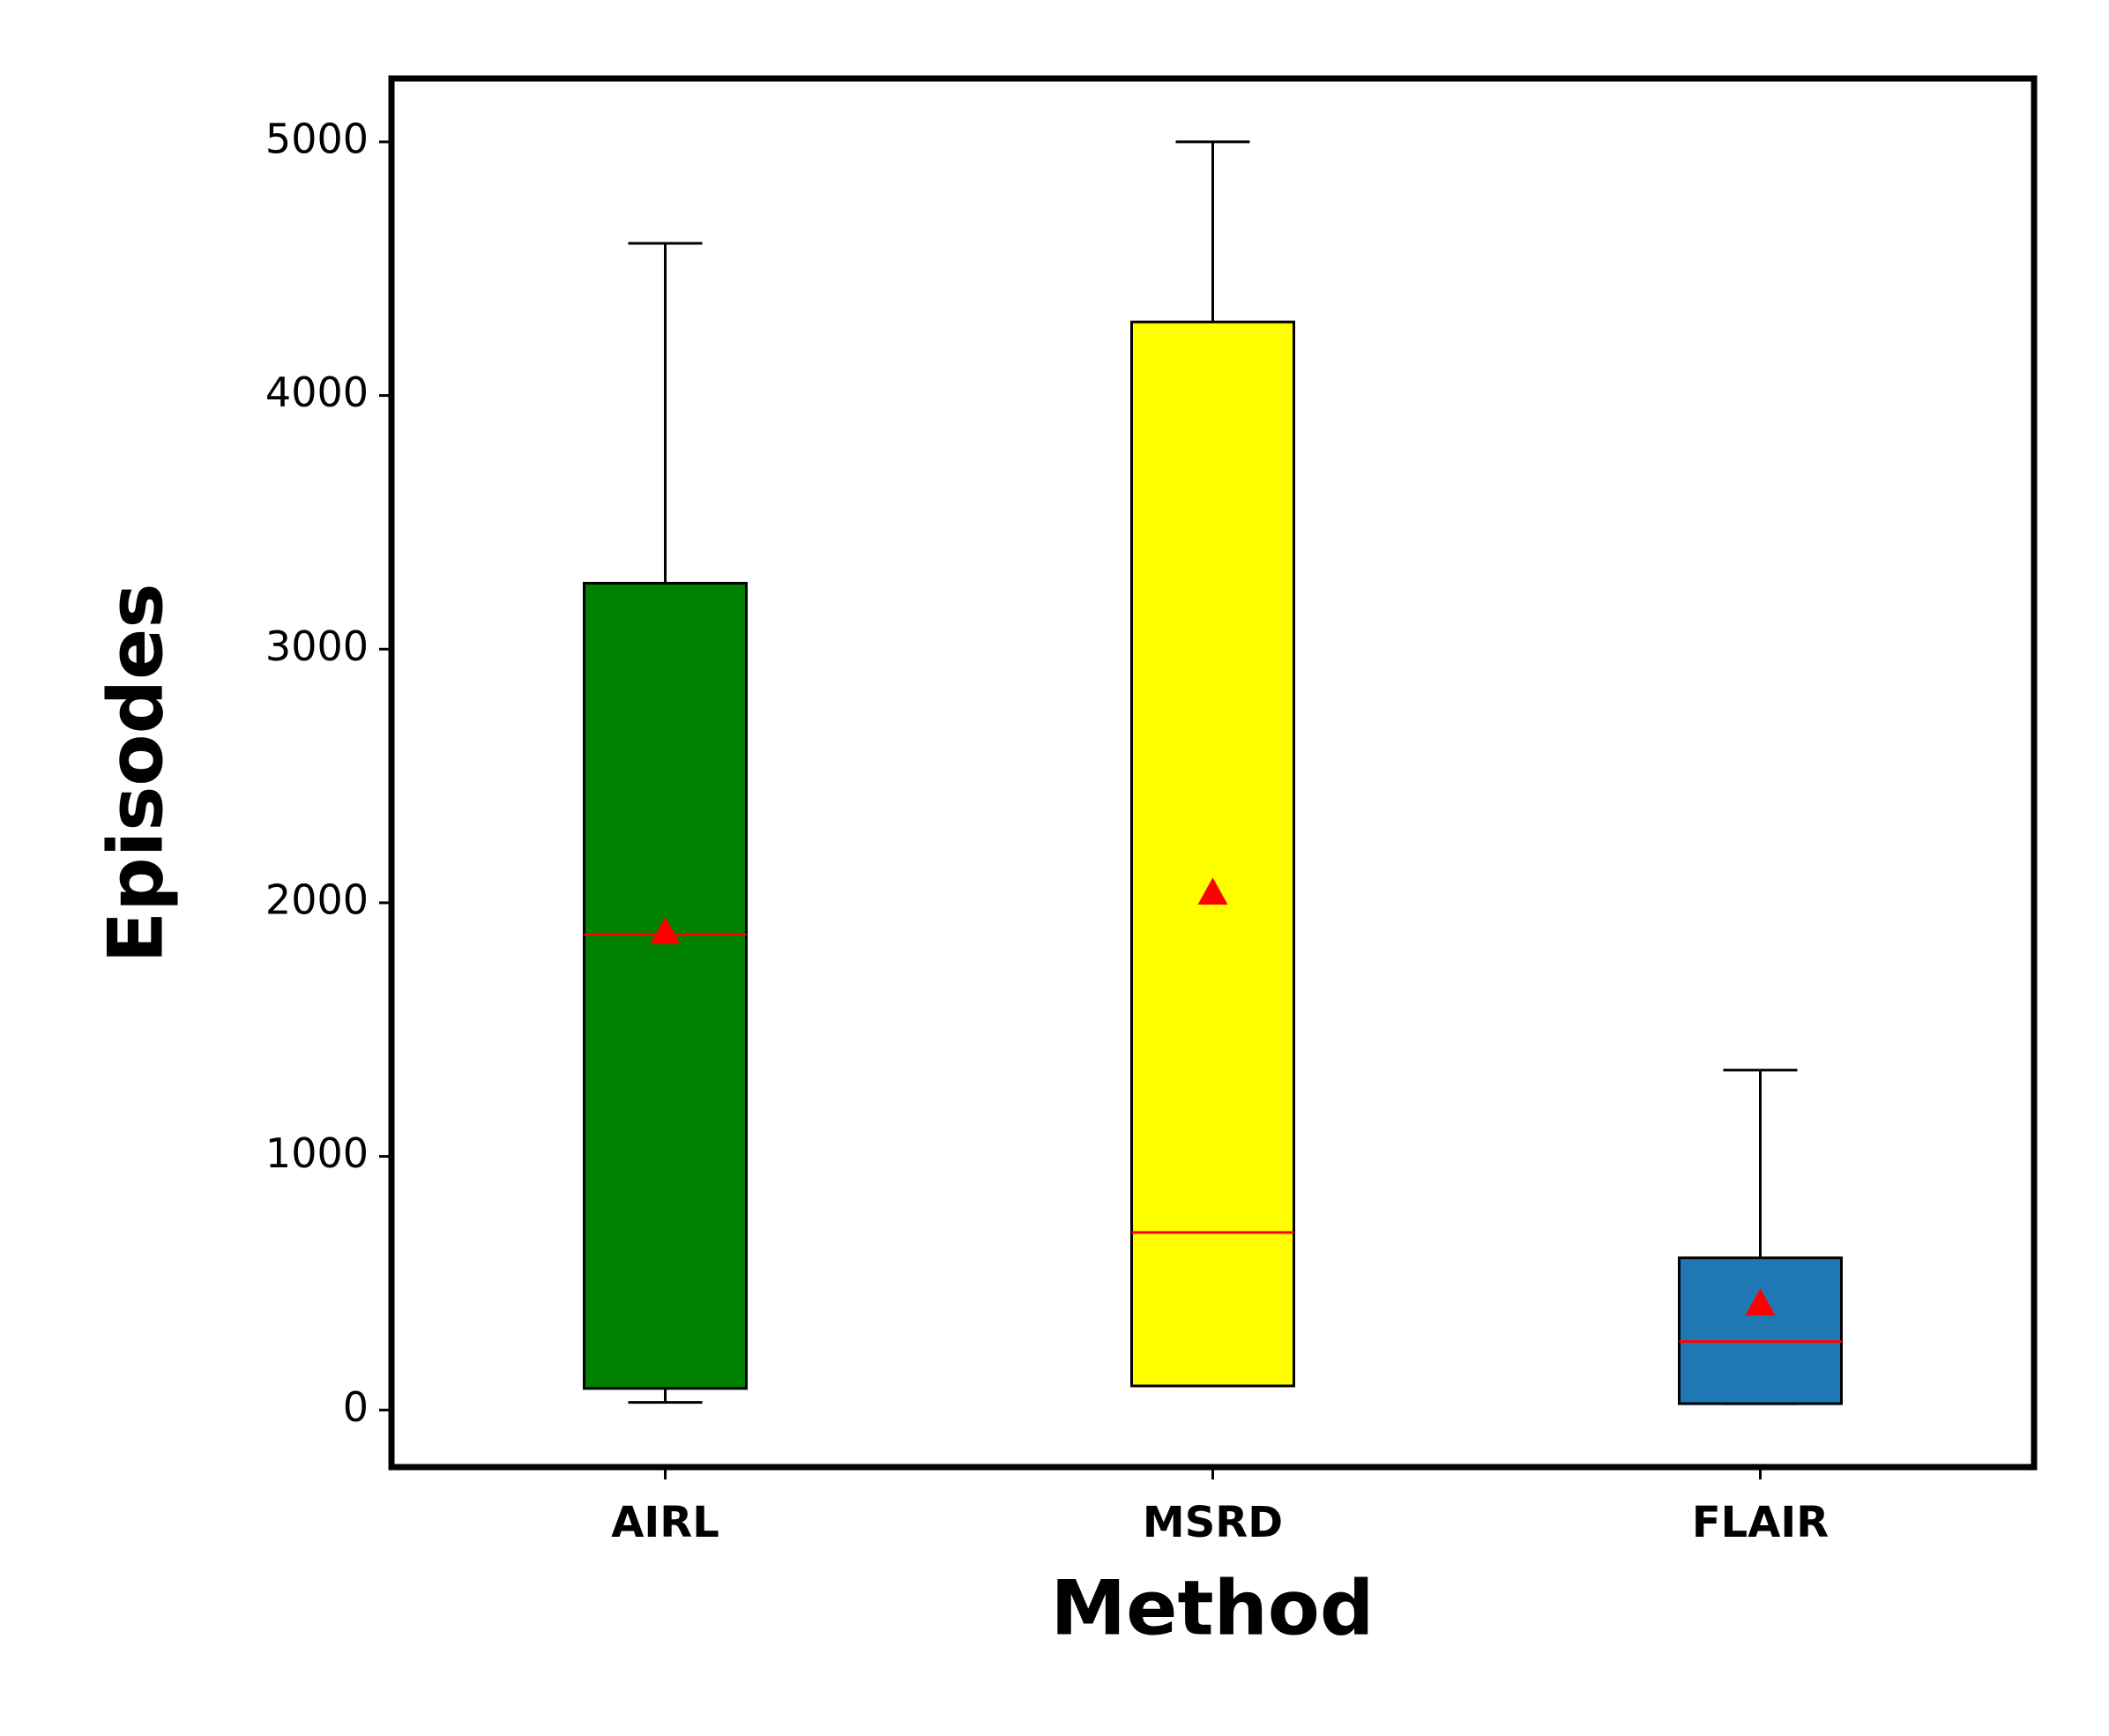  Describe the element at coordinates (1213, 1608) in the screenshot. I see `x-axis-title: Method` at that location.